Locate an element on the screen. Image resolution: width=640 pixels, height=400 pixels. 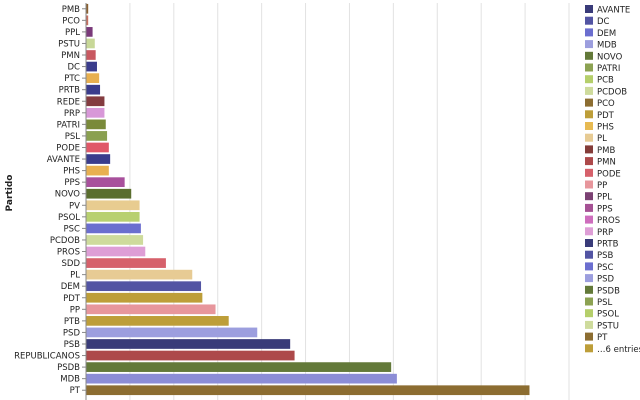
y-tick-label: PROS is located at coordinates (68, 253).